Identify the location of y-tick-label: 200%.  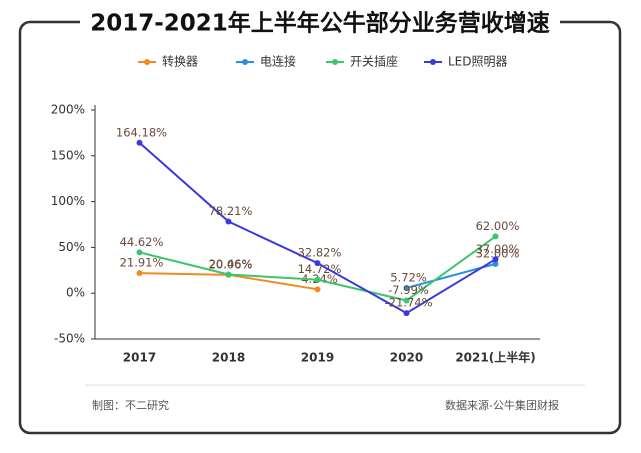
(68, 110).